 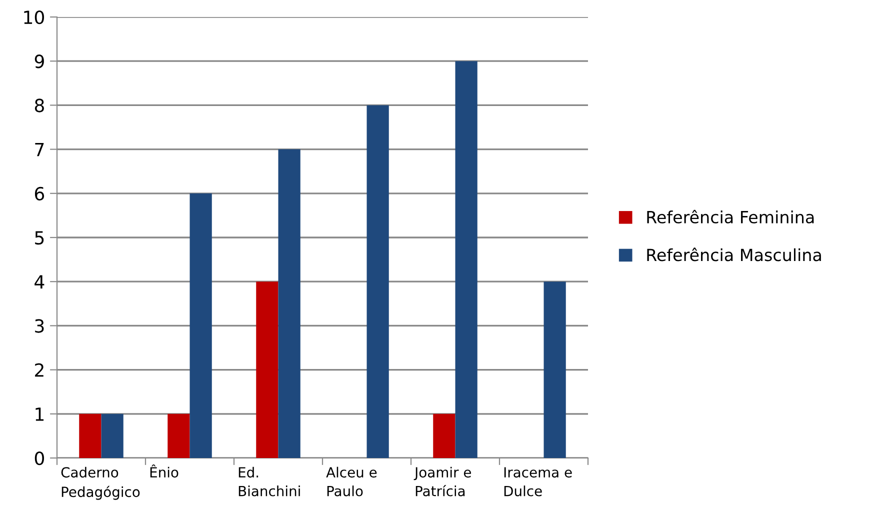 What do you see at coordinates (39, 458) in the screenshot?
I see `y-tick-label: 0` at bounding box center [39, 458].